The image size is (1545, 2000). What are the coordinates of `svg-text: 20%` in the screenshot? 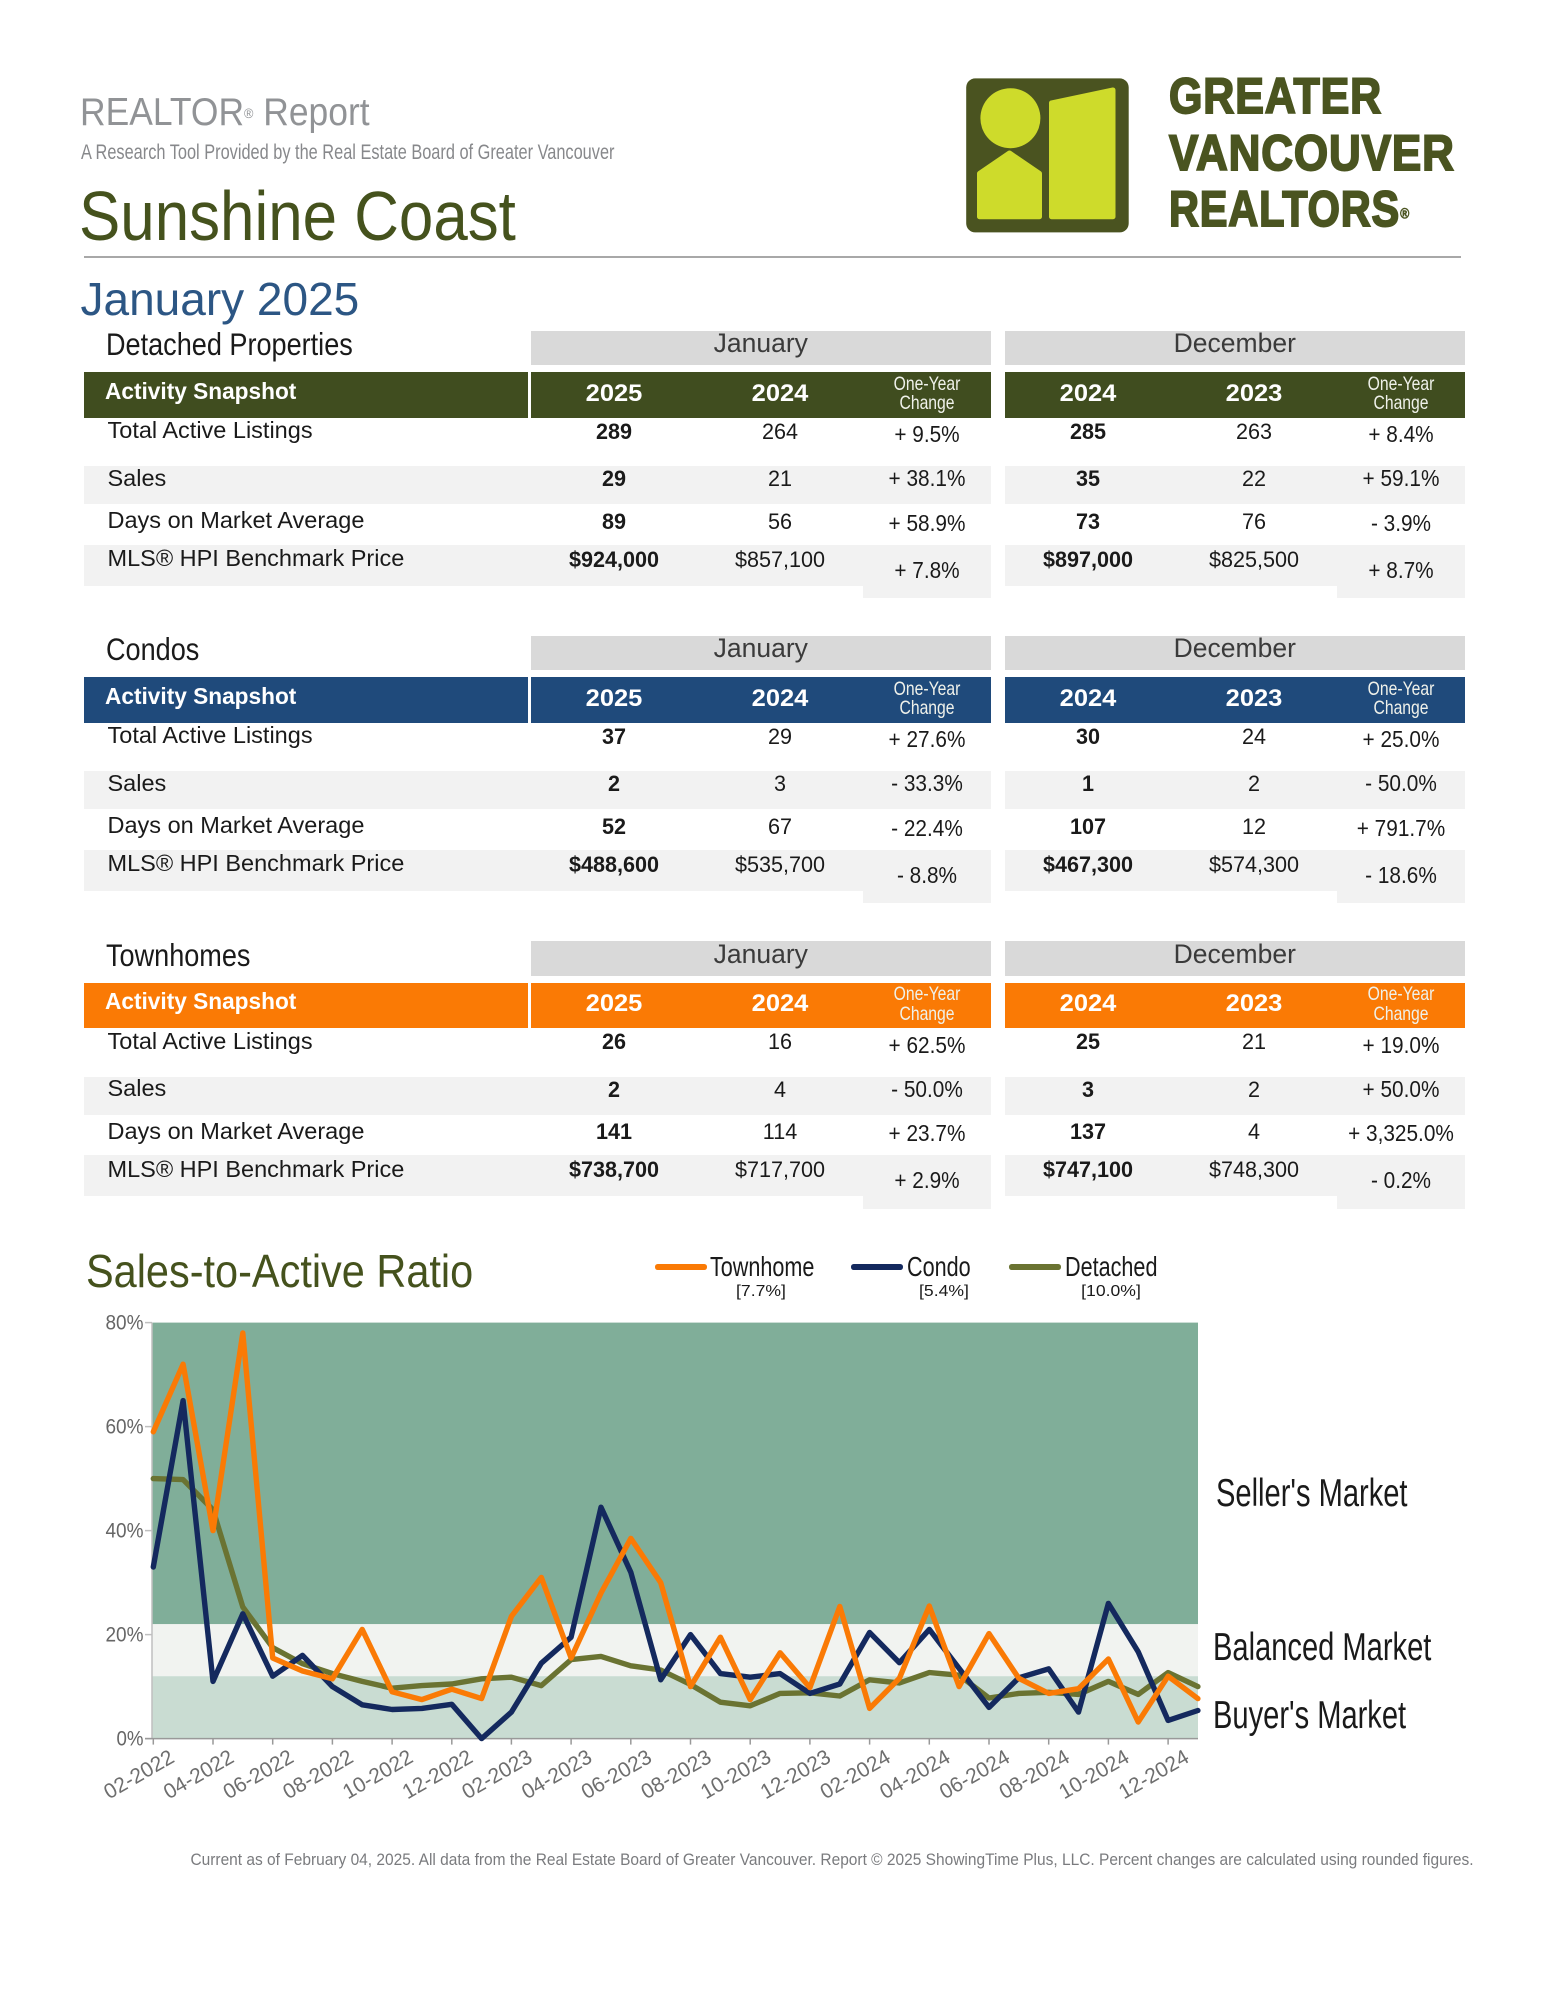 It's located at (125, 1635).